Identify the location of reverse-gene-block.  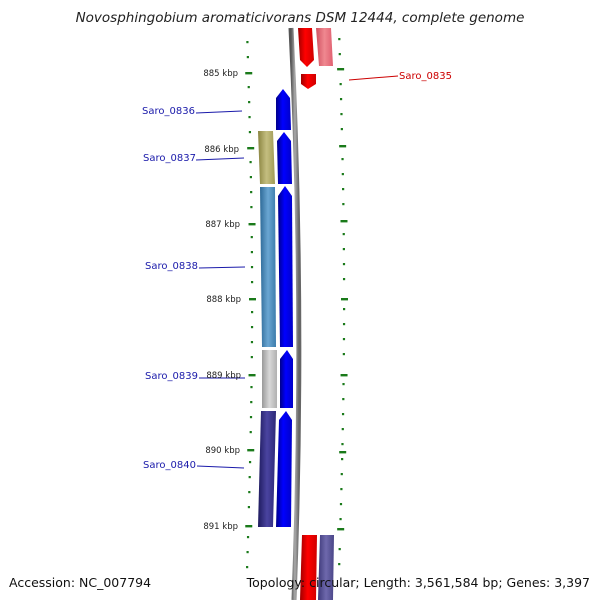
(306, 47).